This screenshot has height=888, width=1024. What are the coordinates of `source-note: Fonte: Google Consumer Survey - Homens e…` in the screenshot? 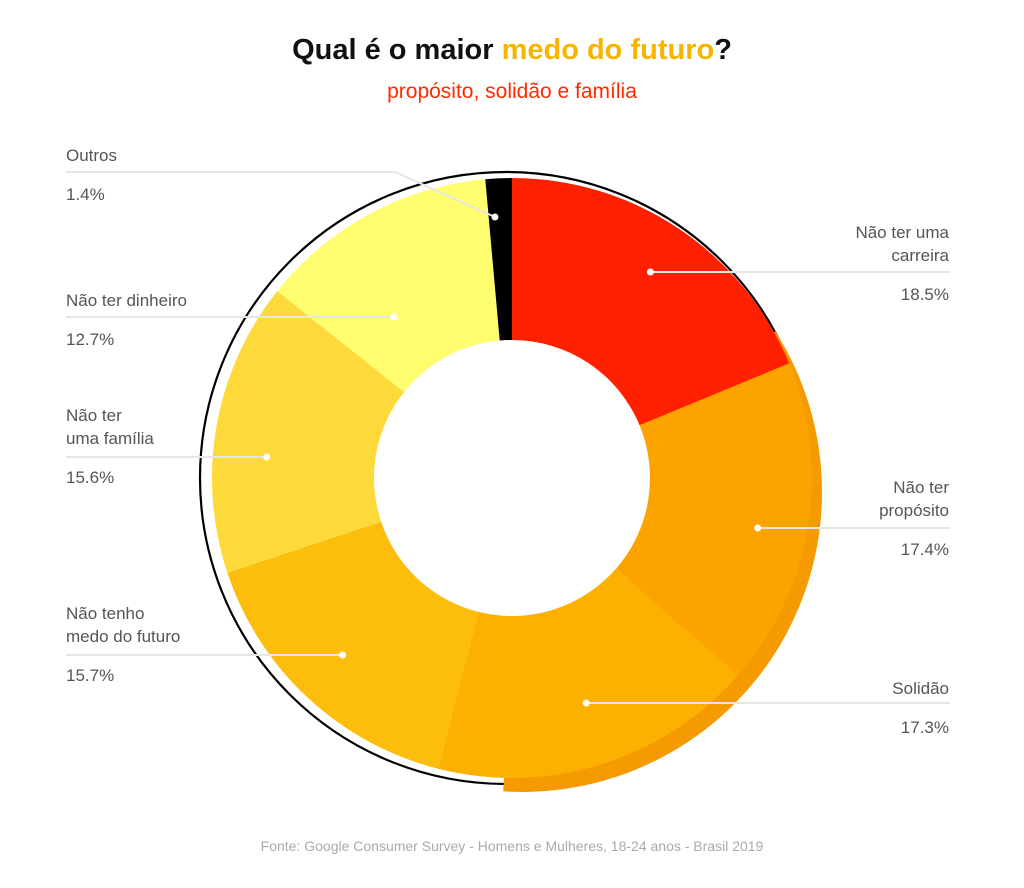 It's located at (512, 846).